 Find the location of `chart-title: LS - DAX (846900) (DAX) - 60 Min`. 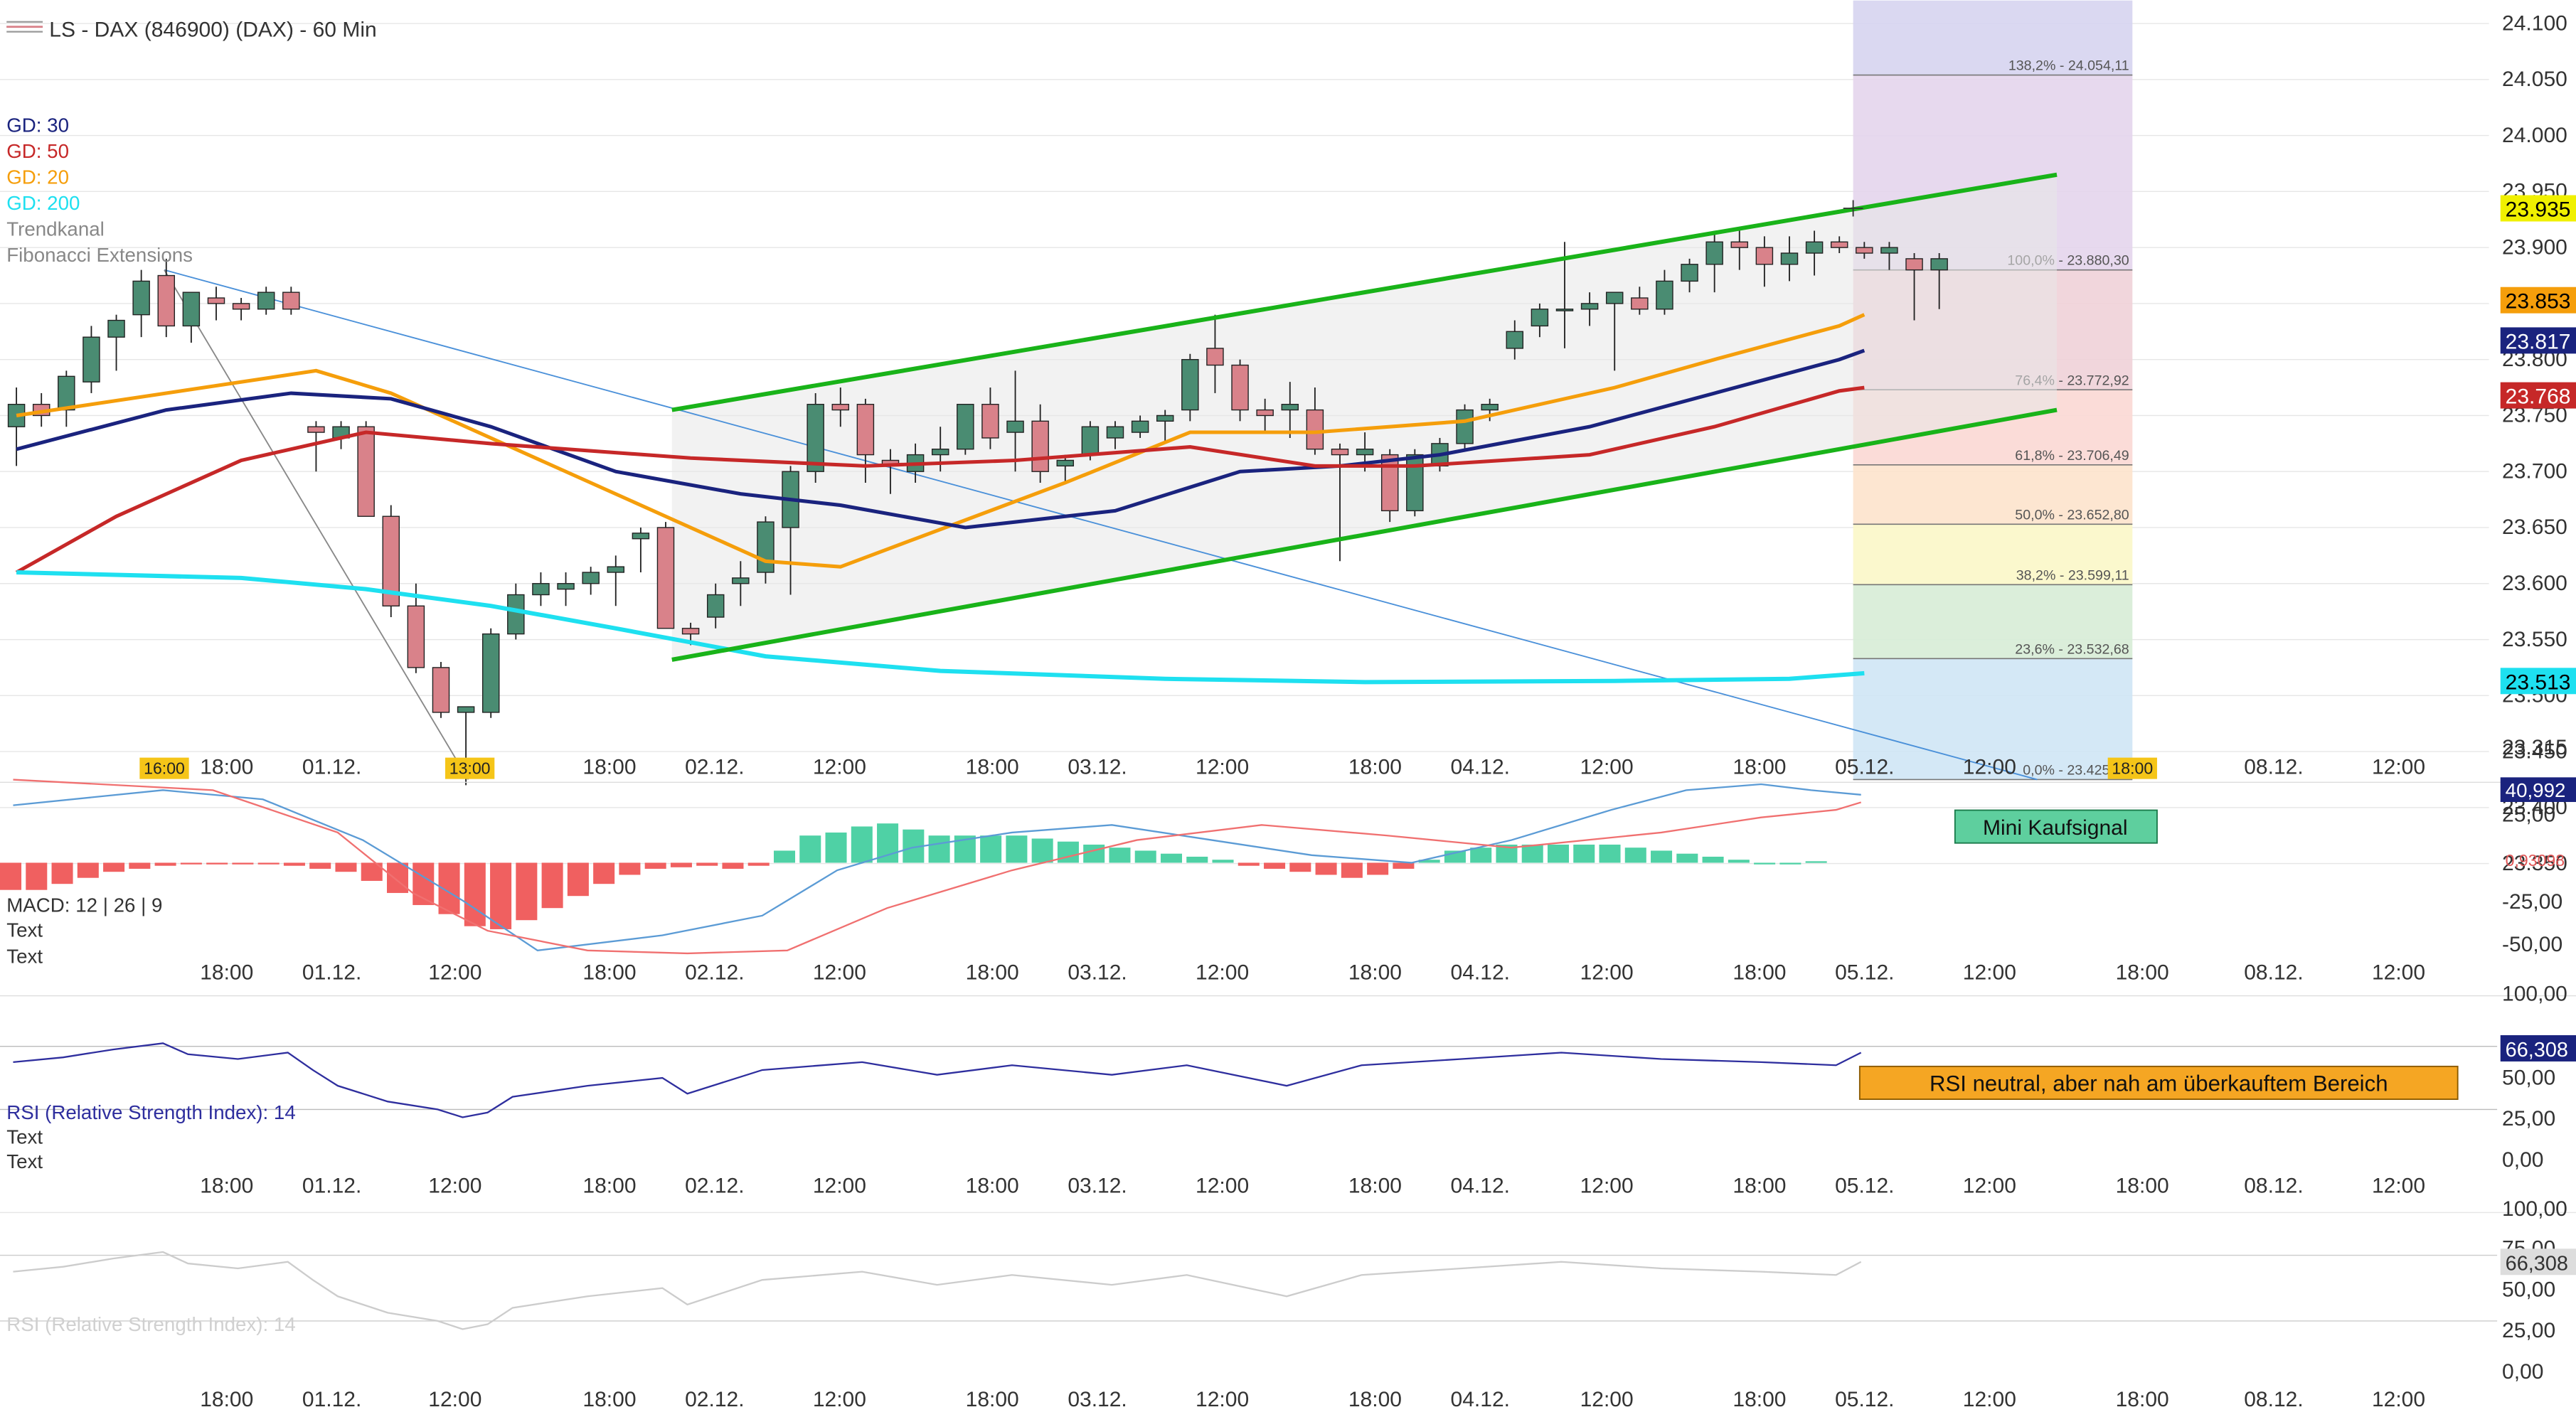

chart-title: LS - DAX (846900) (DAX) - 60 Min is located at coordinates (212, 30).